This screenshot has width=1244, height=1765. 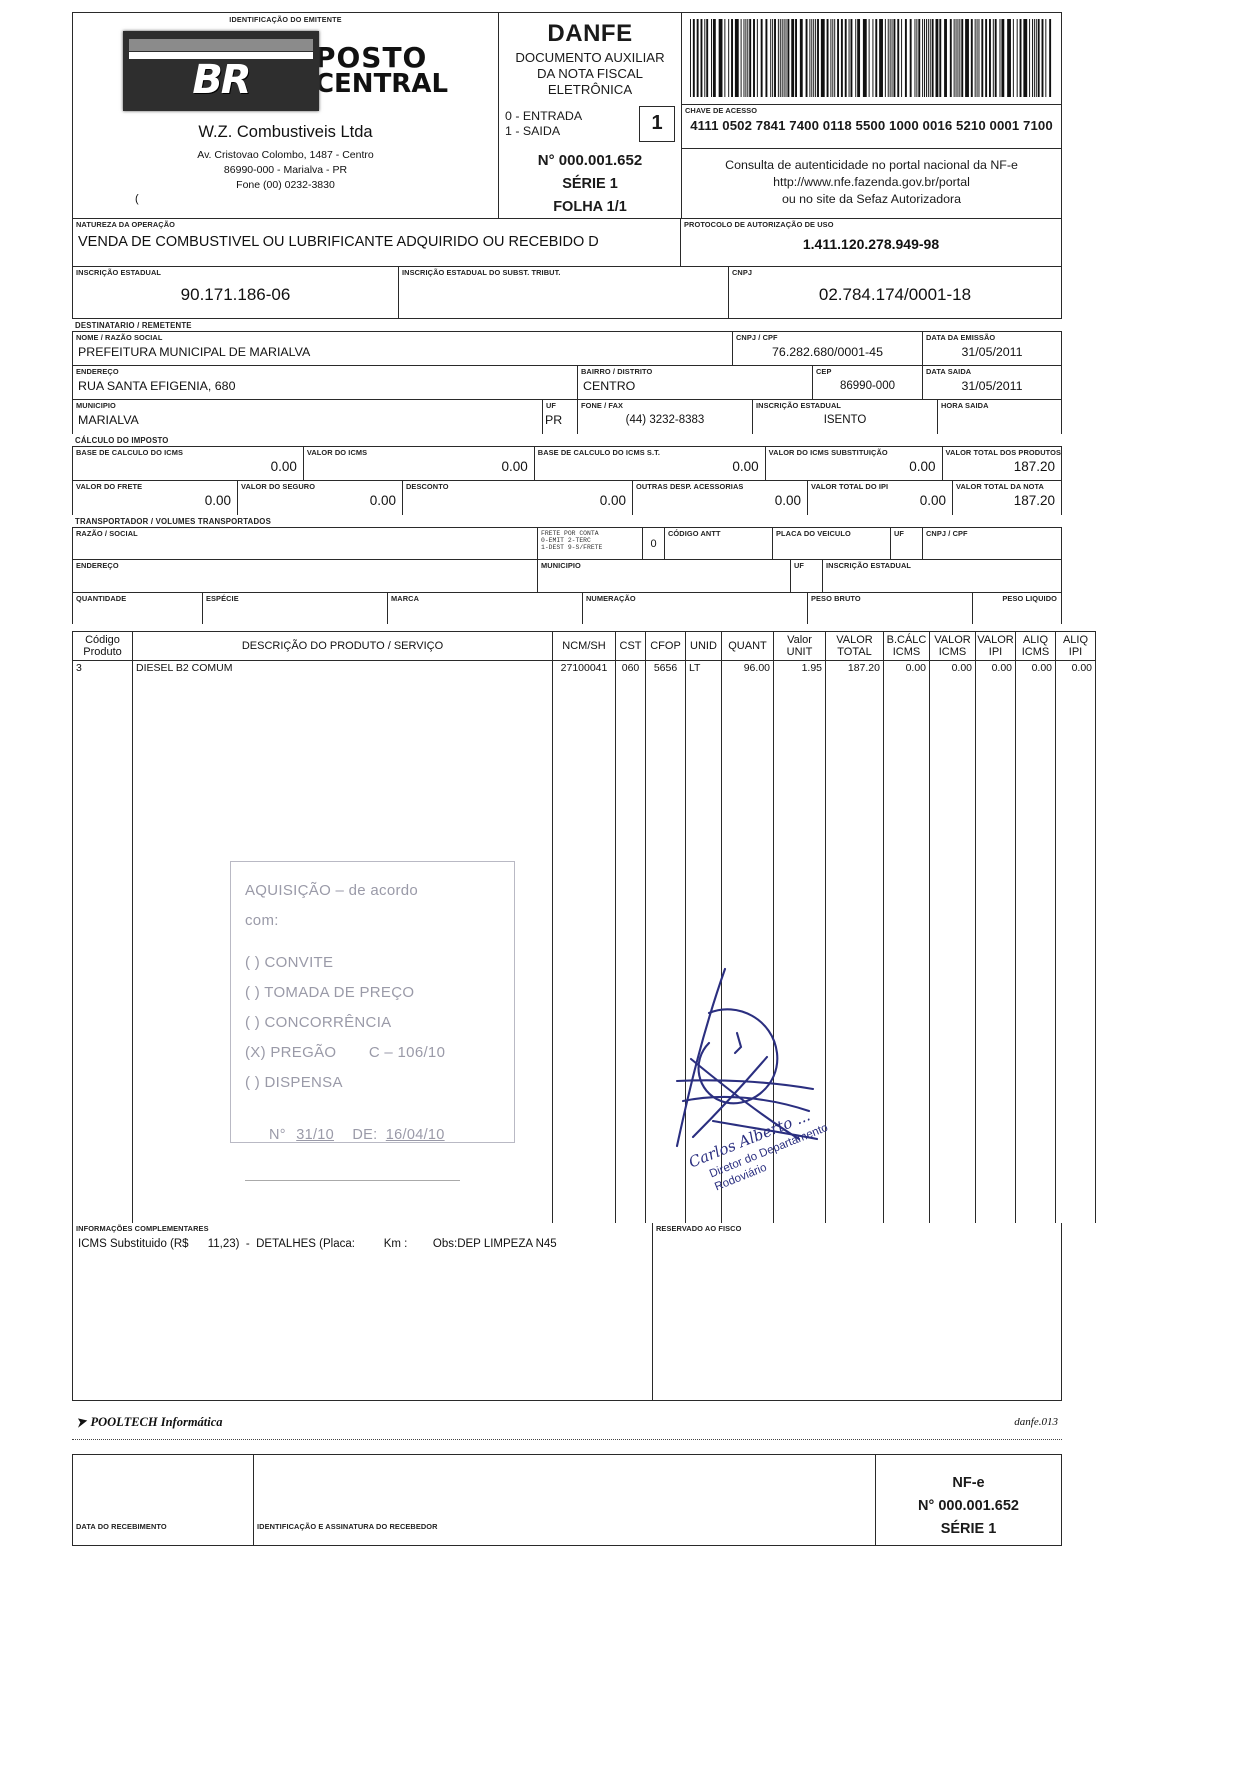 I want to click on ie-st-value, so click(x=563, y=282).